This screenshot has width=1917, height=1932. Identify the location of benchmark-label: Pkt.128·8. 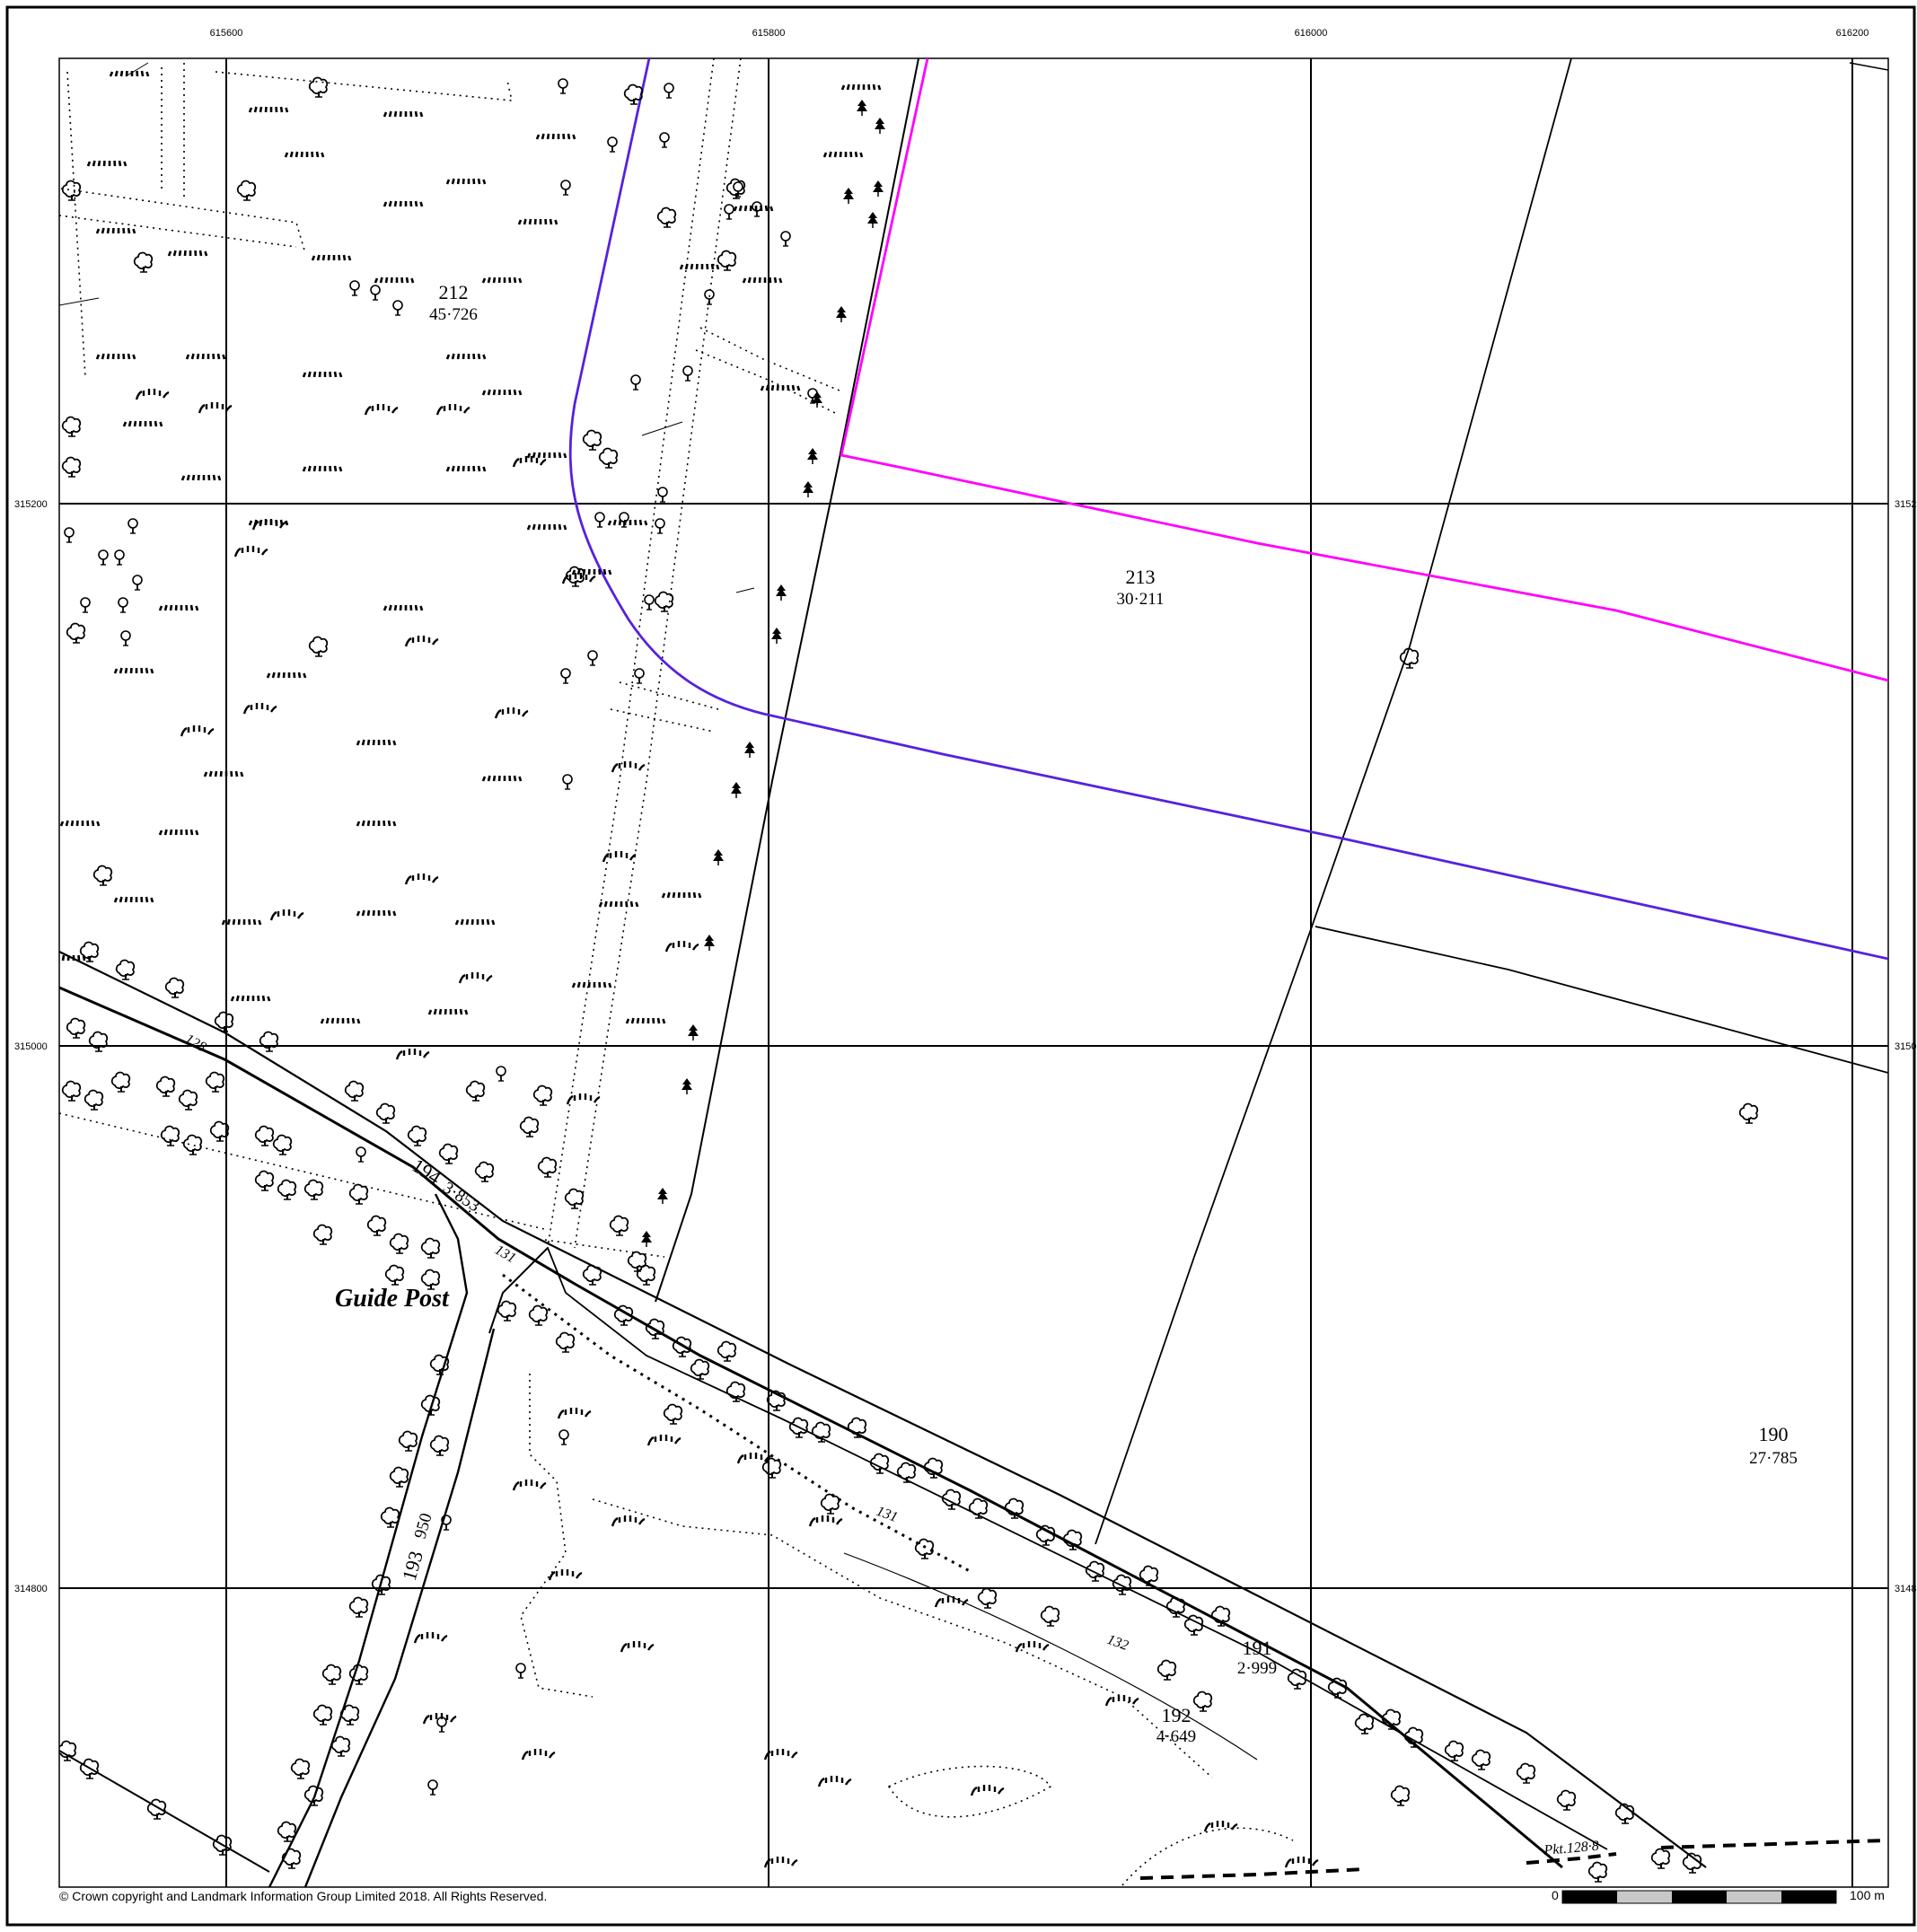
(1571, 1848).